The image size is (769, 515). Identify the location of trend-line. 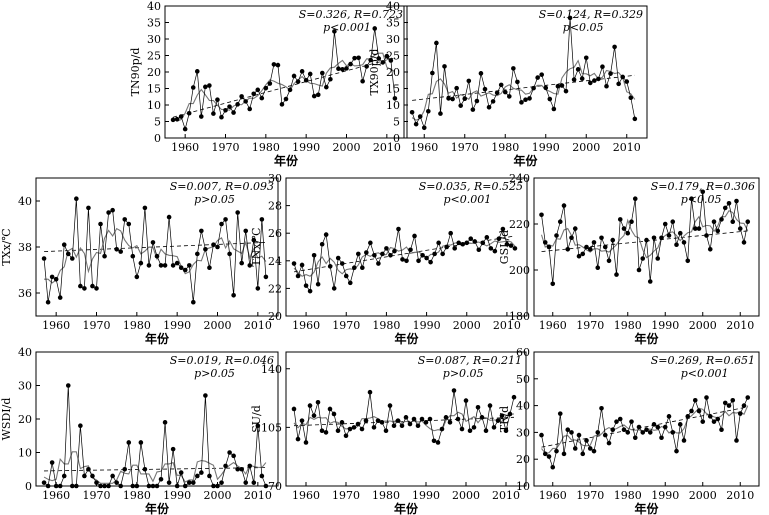
(523, 87).